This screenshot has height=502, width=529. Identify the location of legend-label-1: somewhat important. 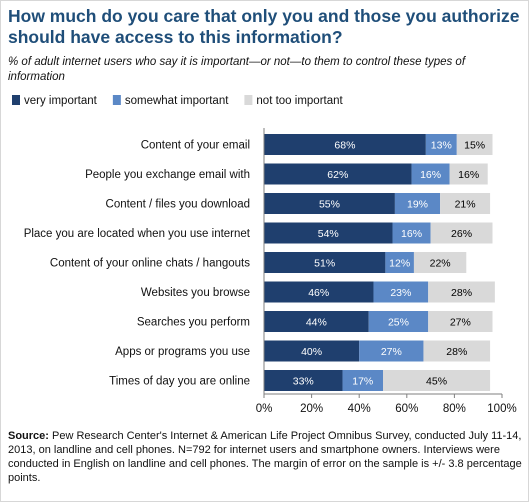
(177, 101).